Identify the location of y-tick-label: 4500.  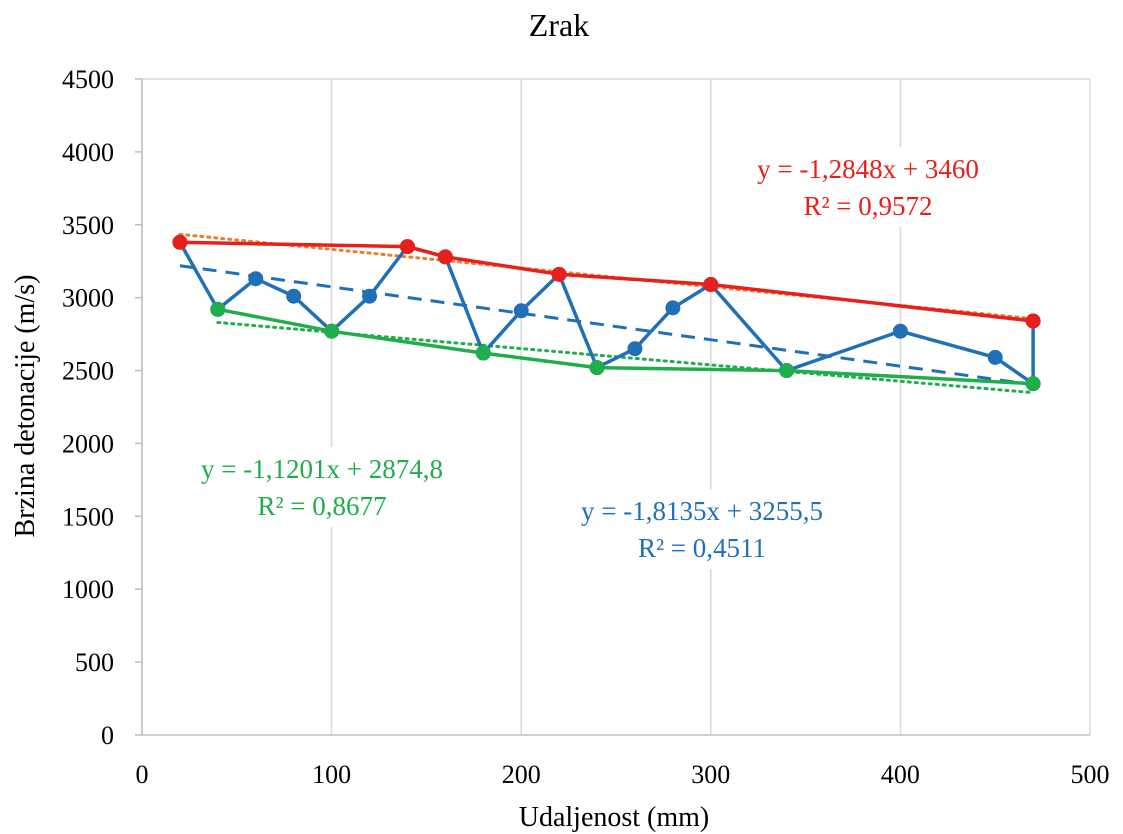
(88, 79).